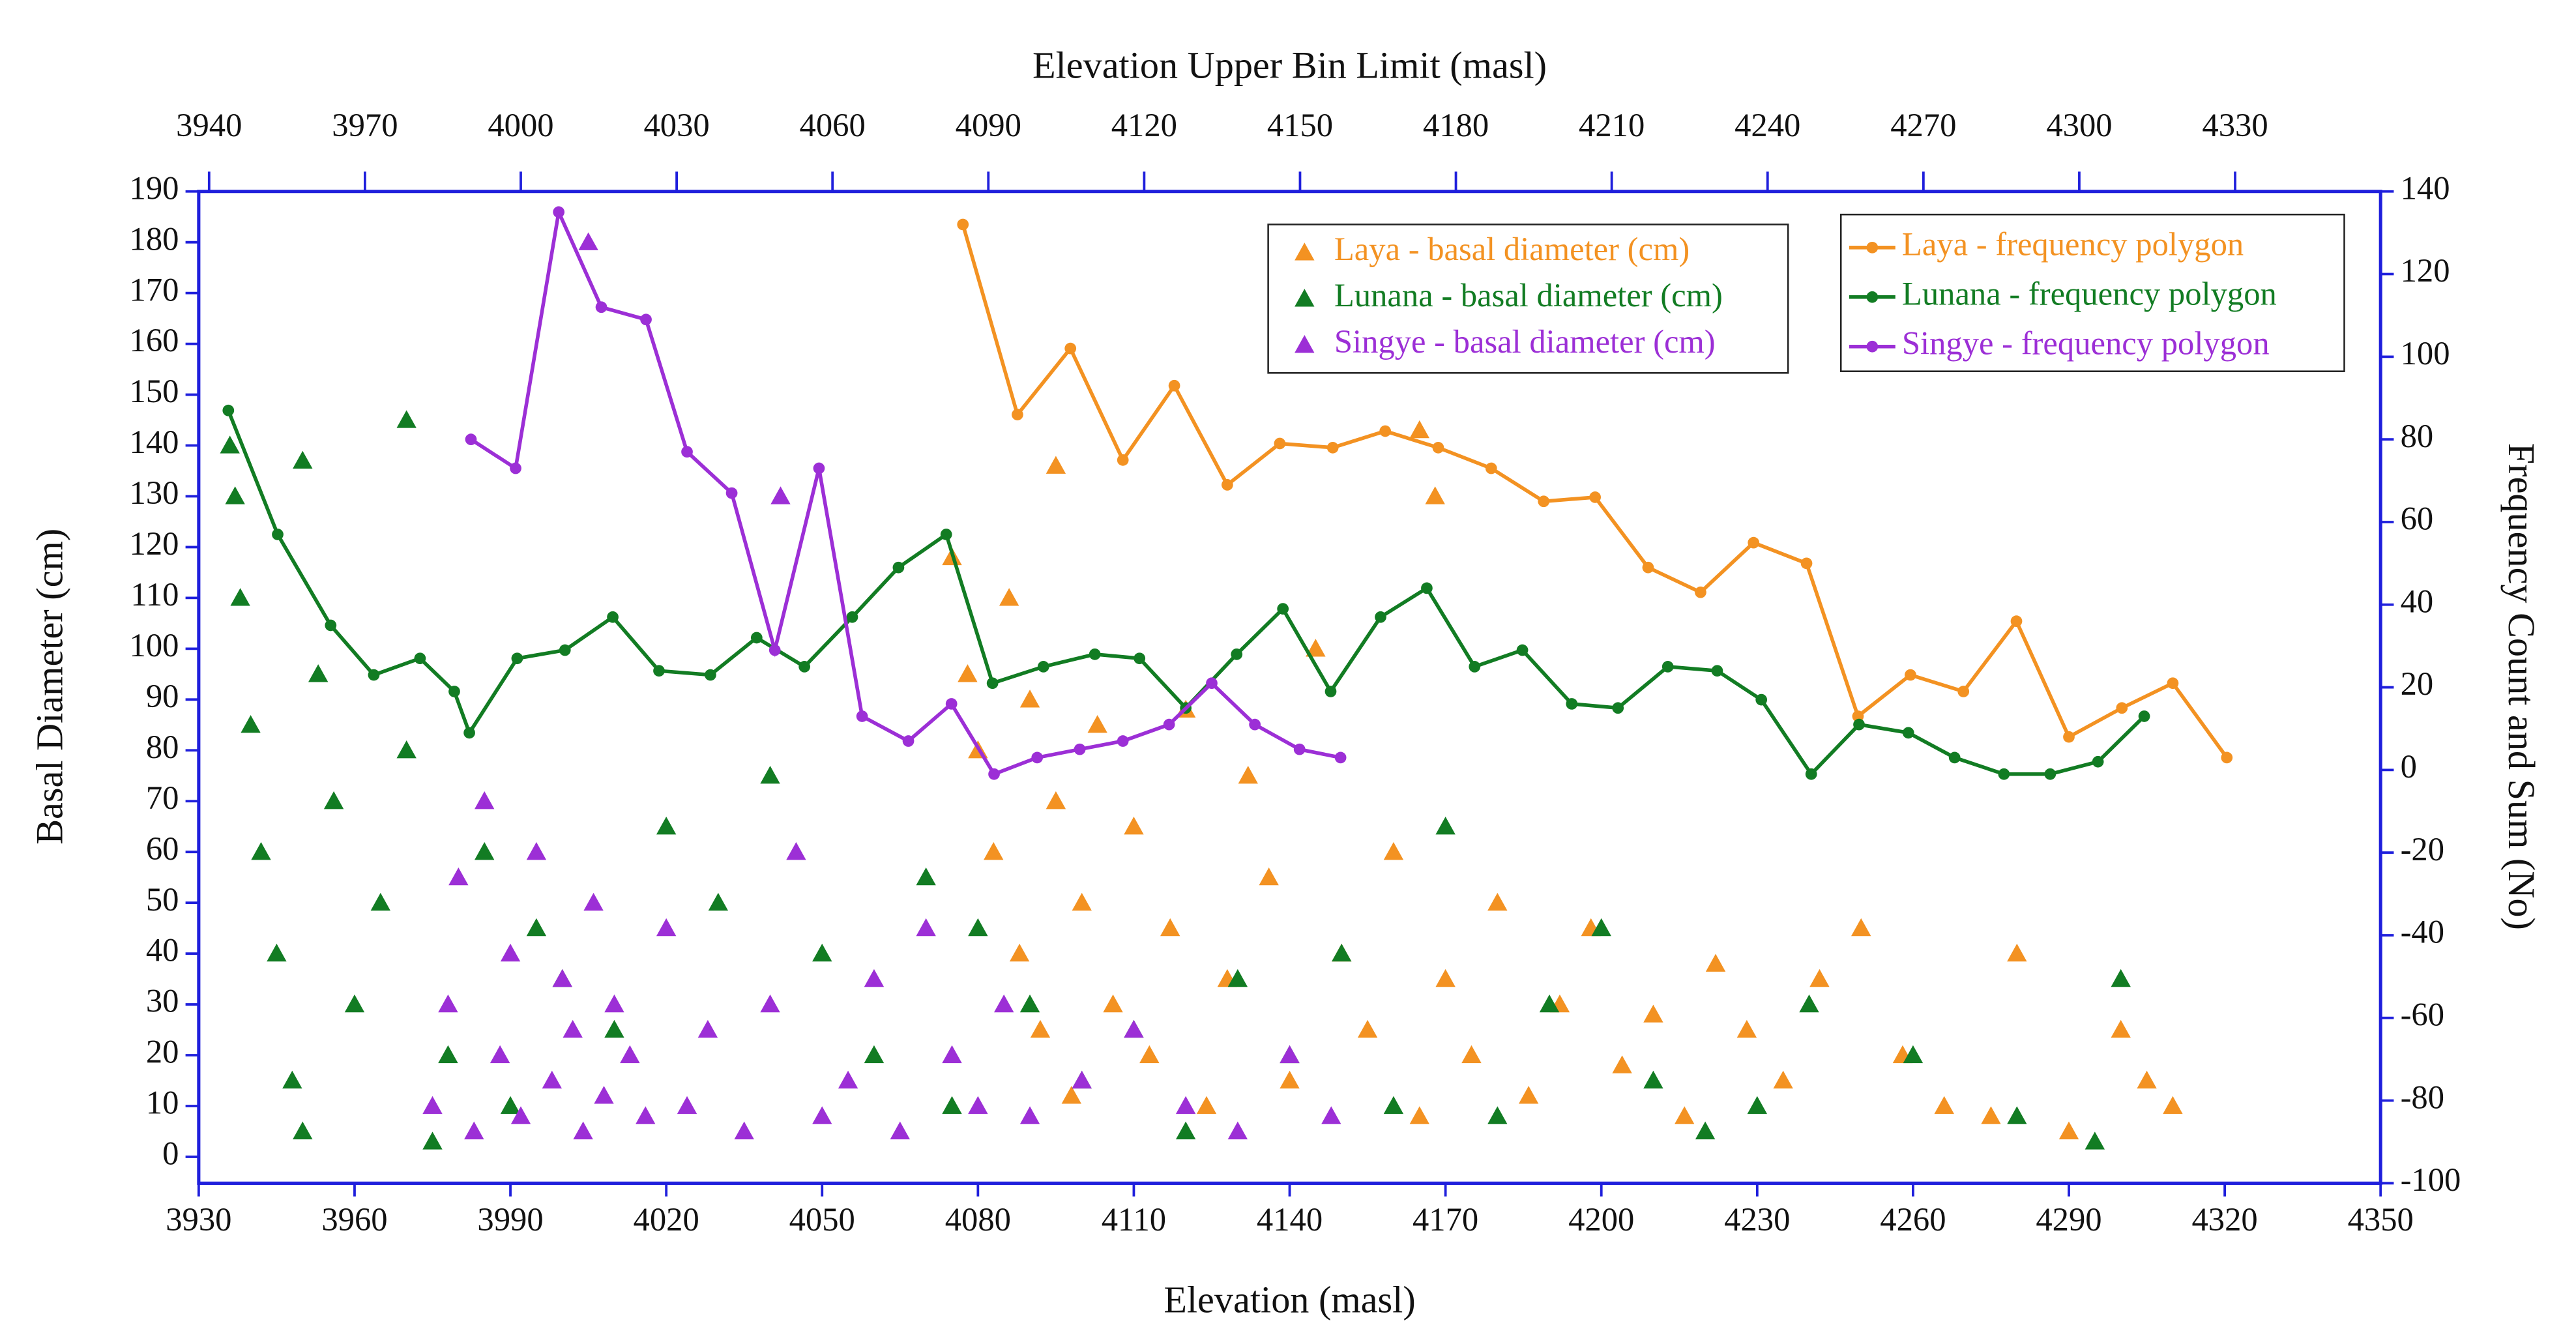 This screenshot has height=1340, width=2576. Describe the element at coordinates (1757, 1219) in the screenshot. I see `x-tick-label: 4230` at that location.